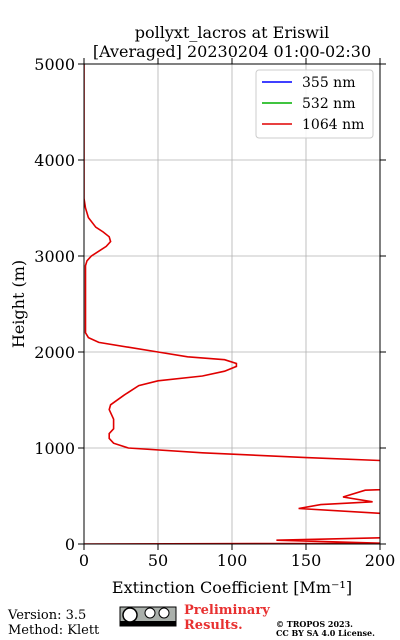  I want to click on cc-logo, so click(148, 616).